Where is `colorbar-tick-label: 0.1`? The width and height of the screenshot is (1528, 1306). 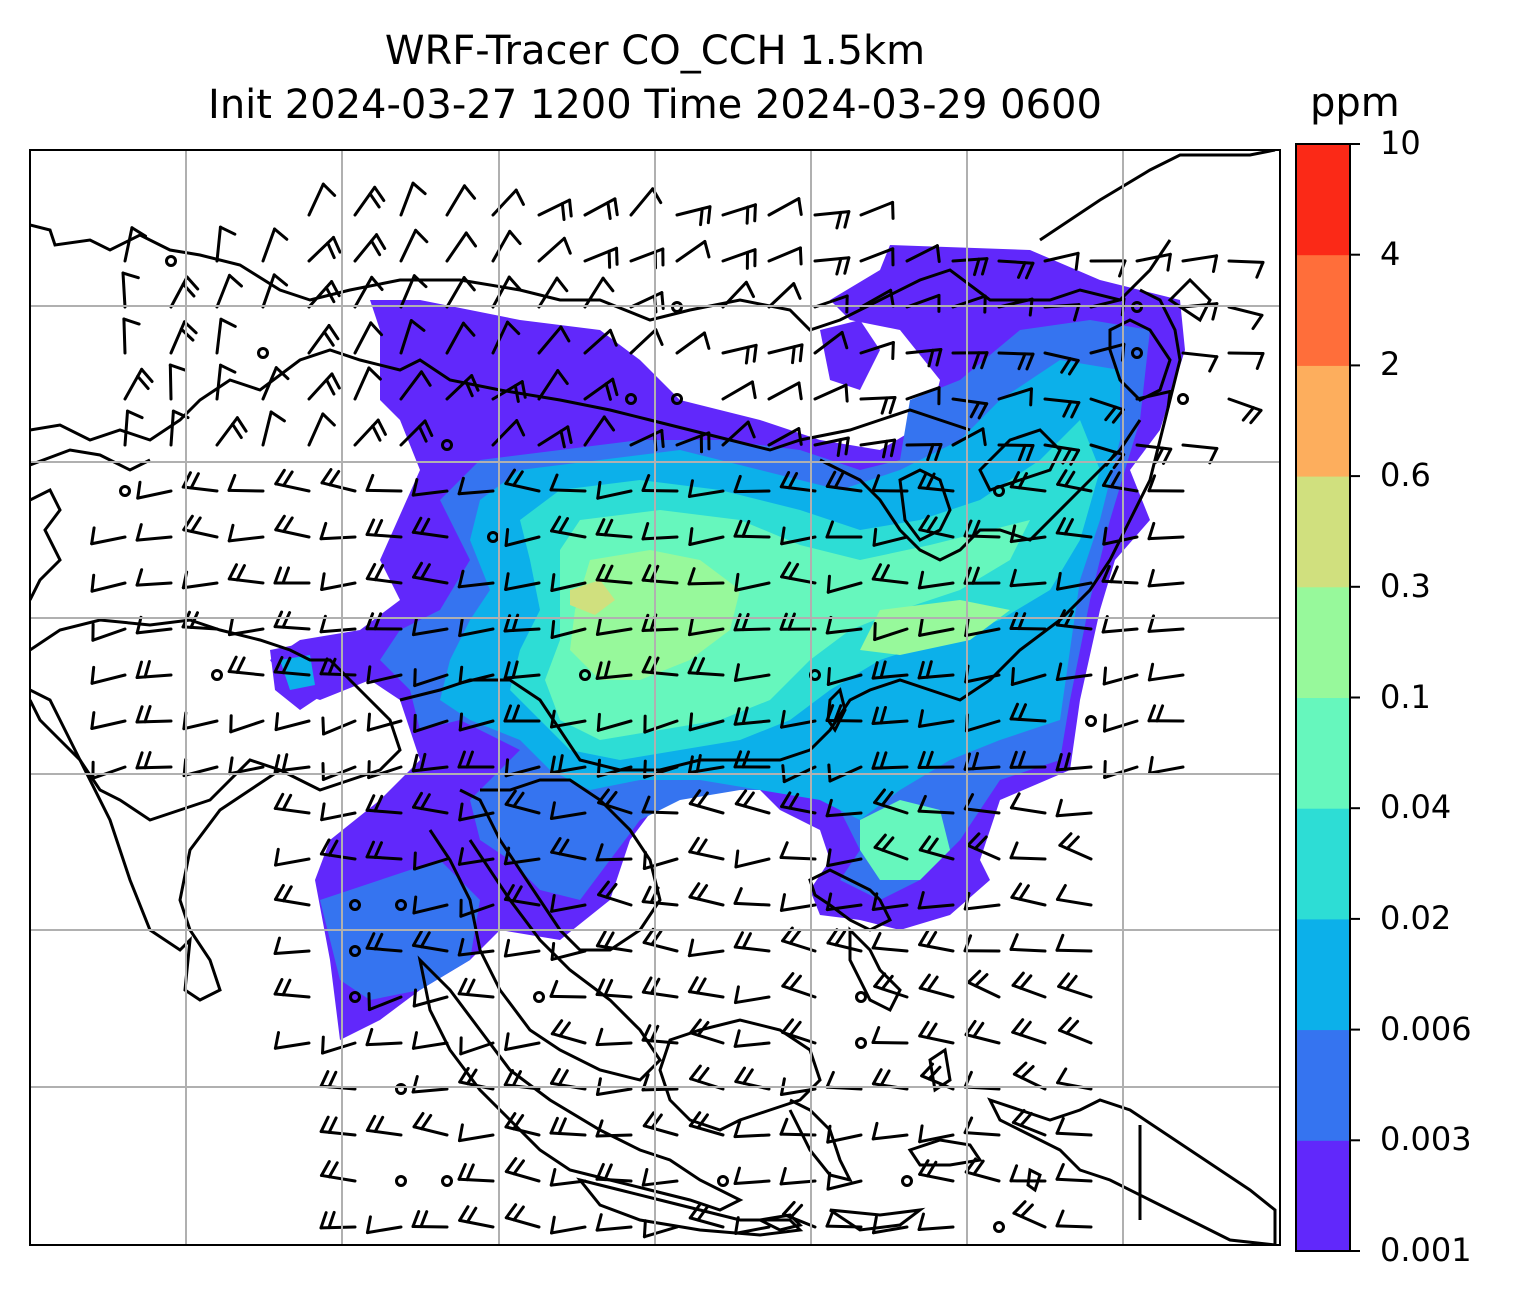 colorbar-tick-label: 0.1 is located at coordinates (1405, 696).